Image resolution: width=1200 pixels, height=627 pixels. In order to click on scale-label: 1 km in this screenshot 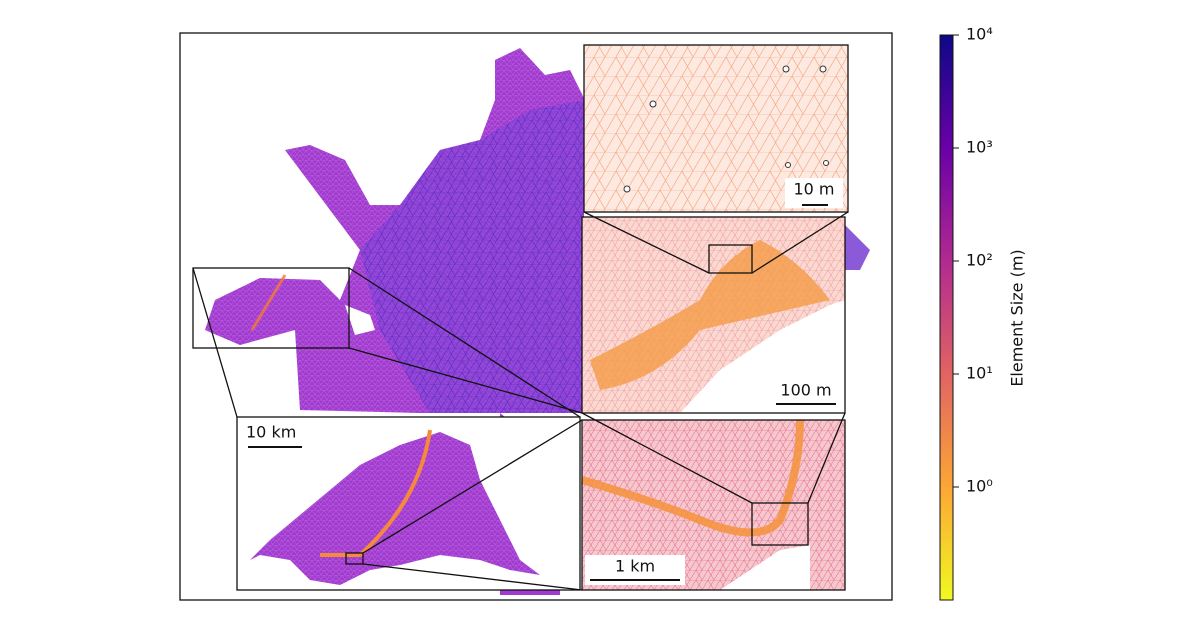, I will do `click(635, 566)`.